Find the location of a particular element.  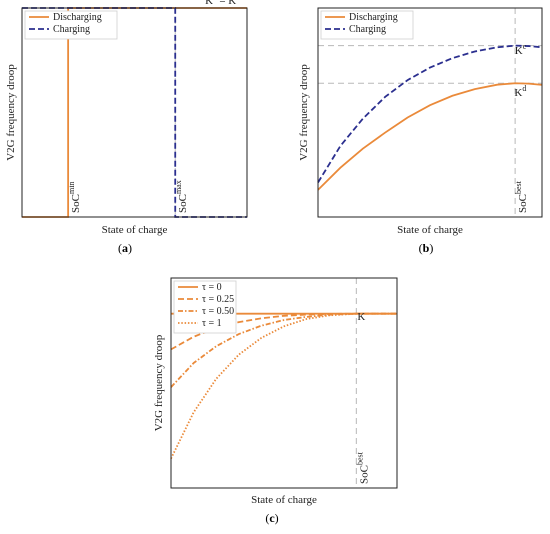

annotation-0: K is located at coordinates (361, 317).